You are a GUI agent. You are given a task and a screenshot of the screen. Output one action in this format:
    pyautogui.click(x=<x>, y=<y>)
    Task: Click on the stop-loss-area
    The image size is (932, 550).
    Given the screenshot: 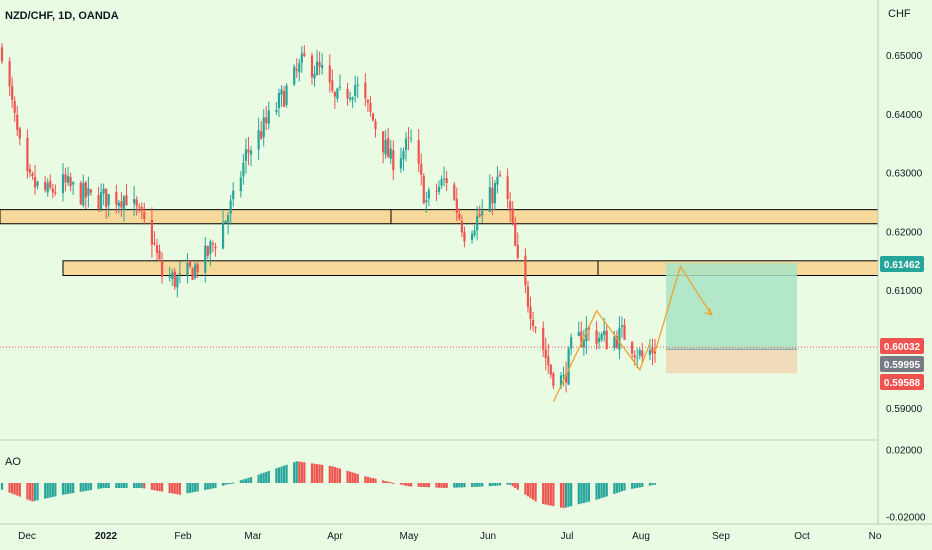 What is the action you would take?
    pyautogui.click(x=731, y=361)
    